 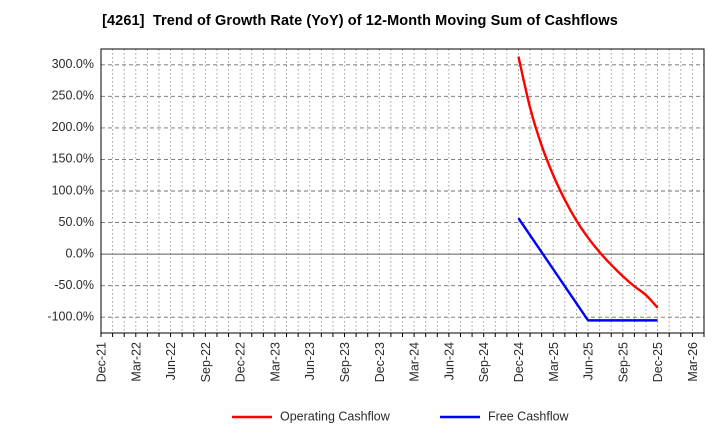 What do you see at coordinates (310, 361) in the screenshot?
I see `x-axis-tick-label: Jun-23` at bounding box center [310, 361].